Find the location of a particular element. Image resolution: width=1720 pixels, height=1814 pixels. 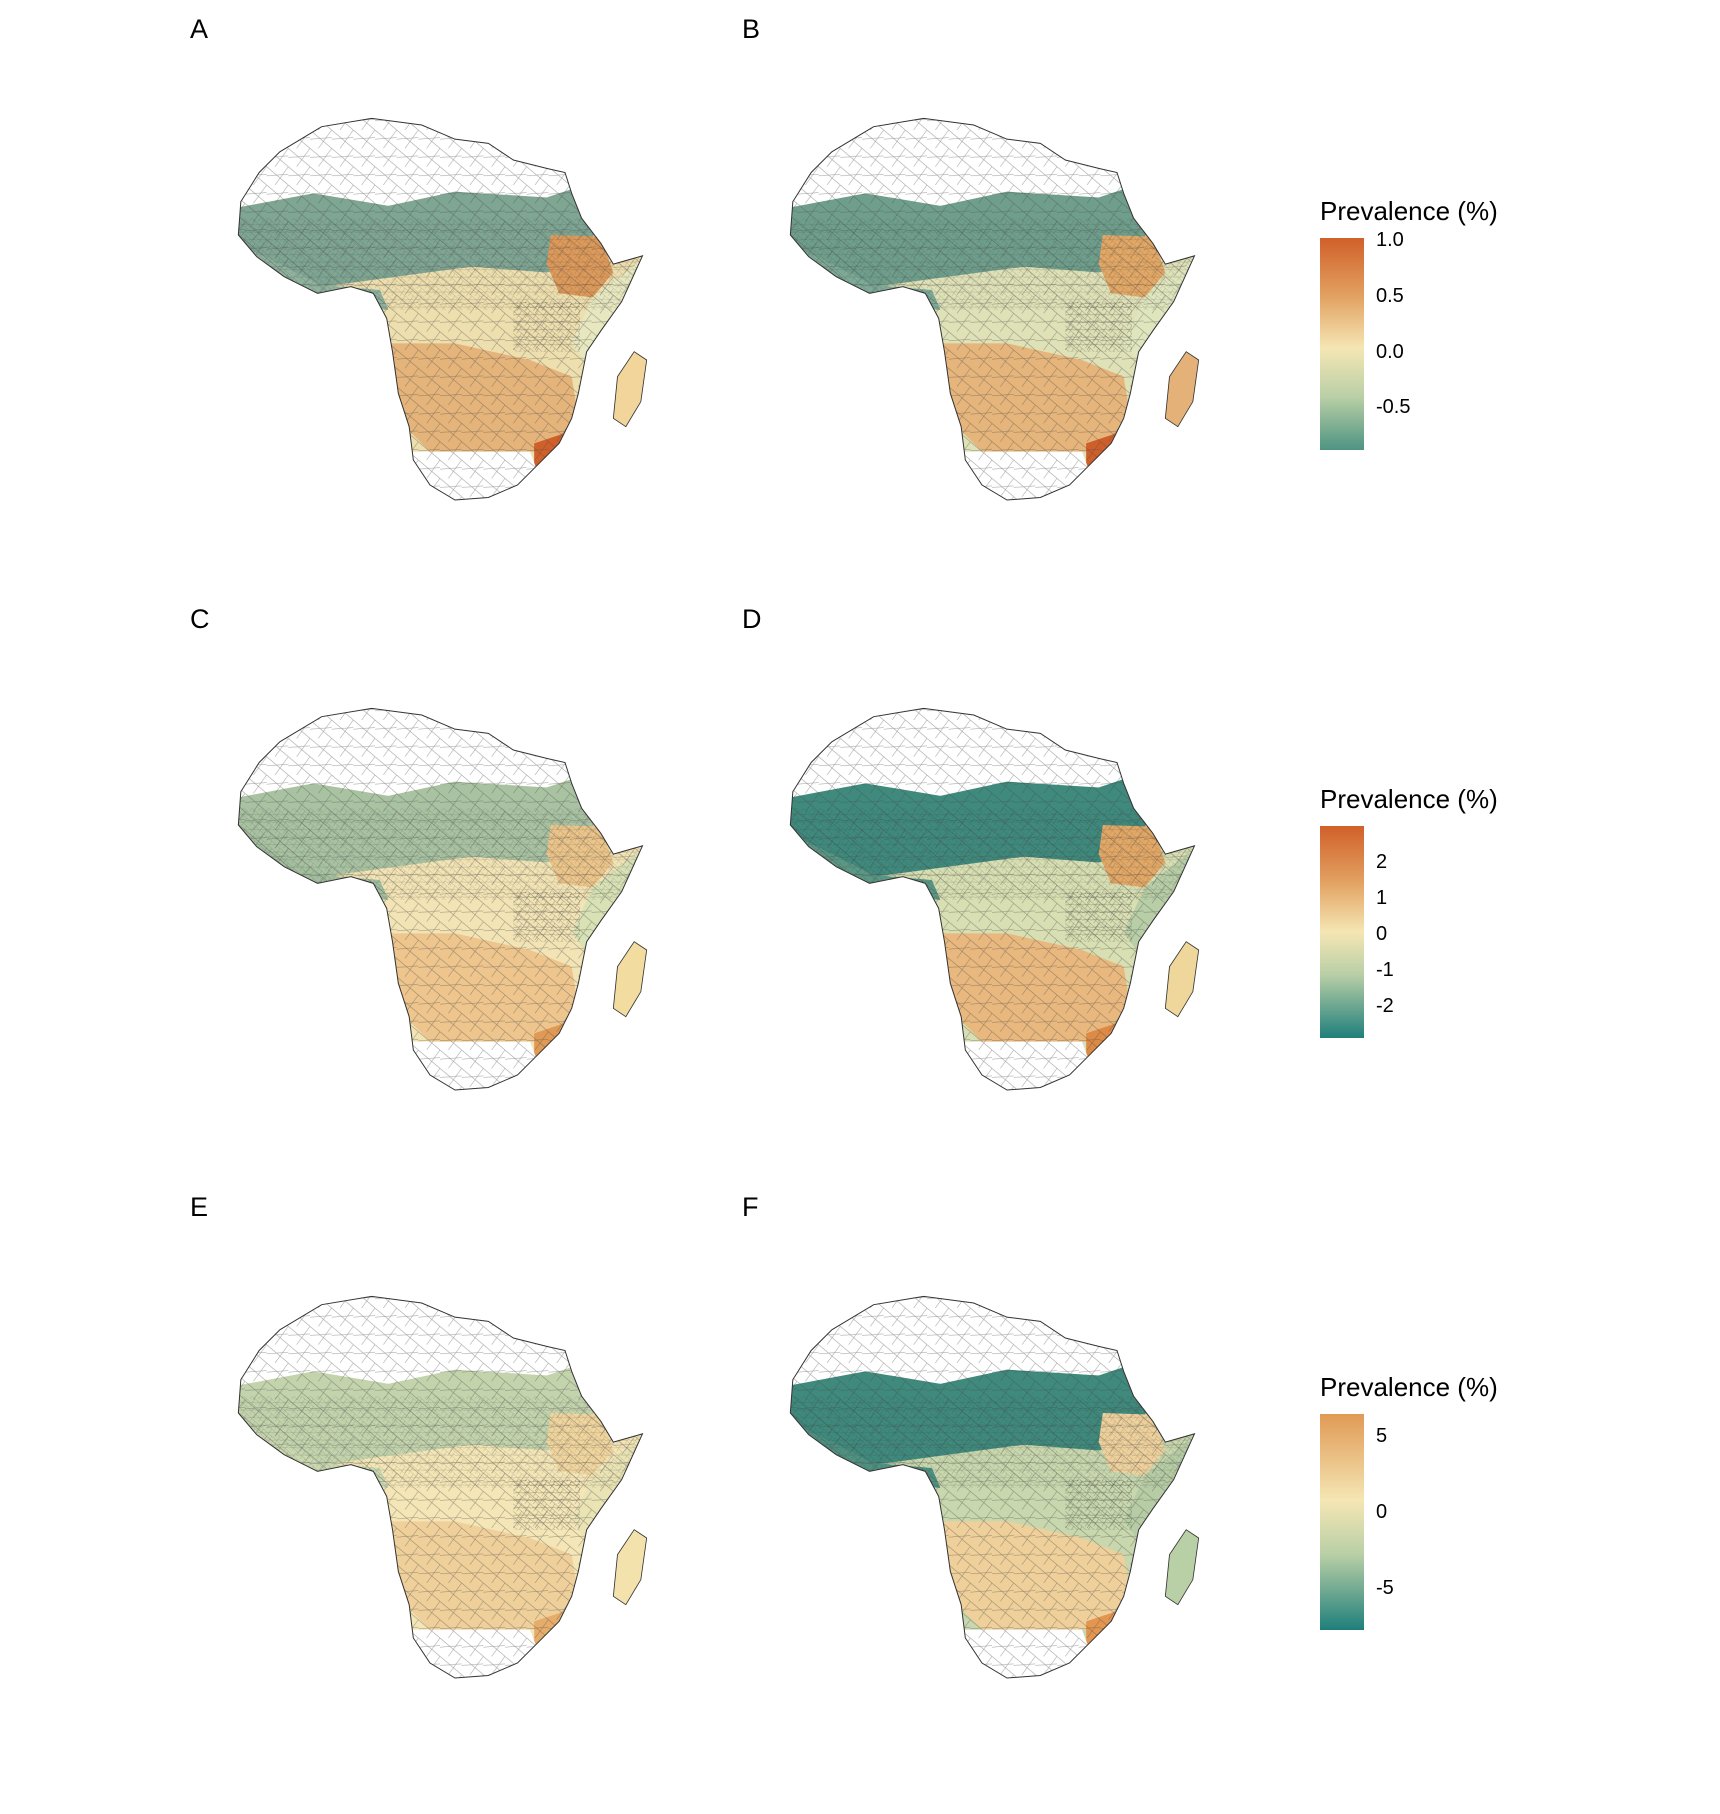

legend-tick-label: 1 is located at coordinates (1382, 898).